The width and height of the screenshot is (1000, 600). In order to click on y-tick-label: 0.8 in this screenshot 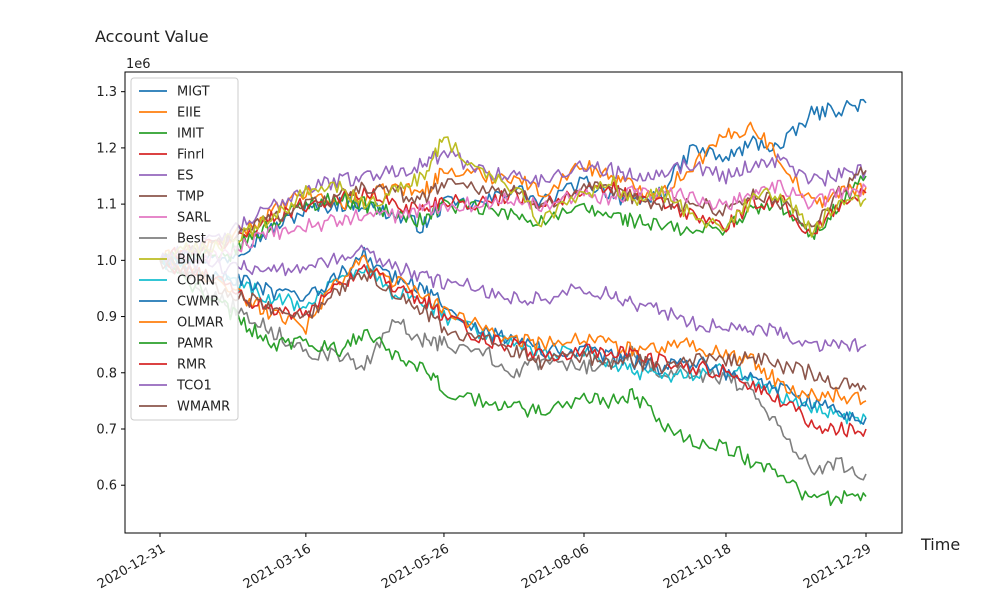, I will do `click(106, 373)`.